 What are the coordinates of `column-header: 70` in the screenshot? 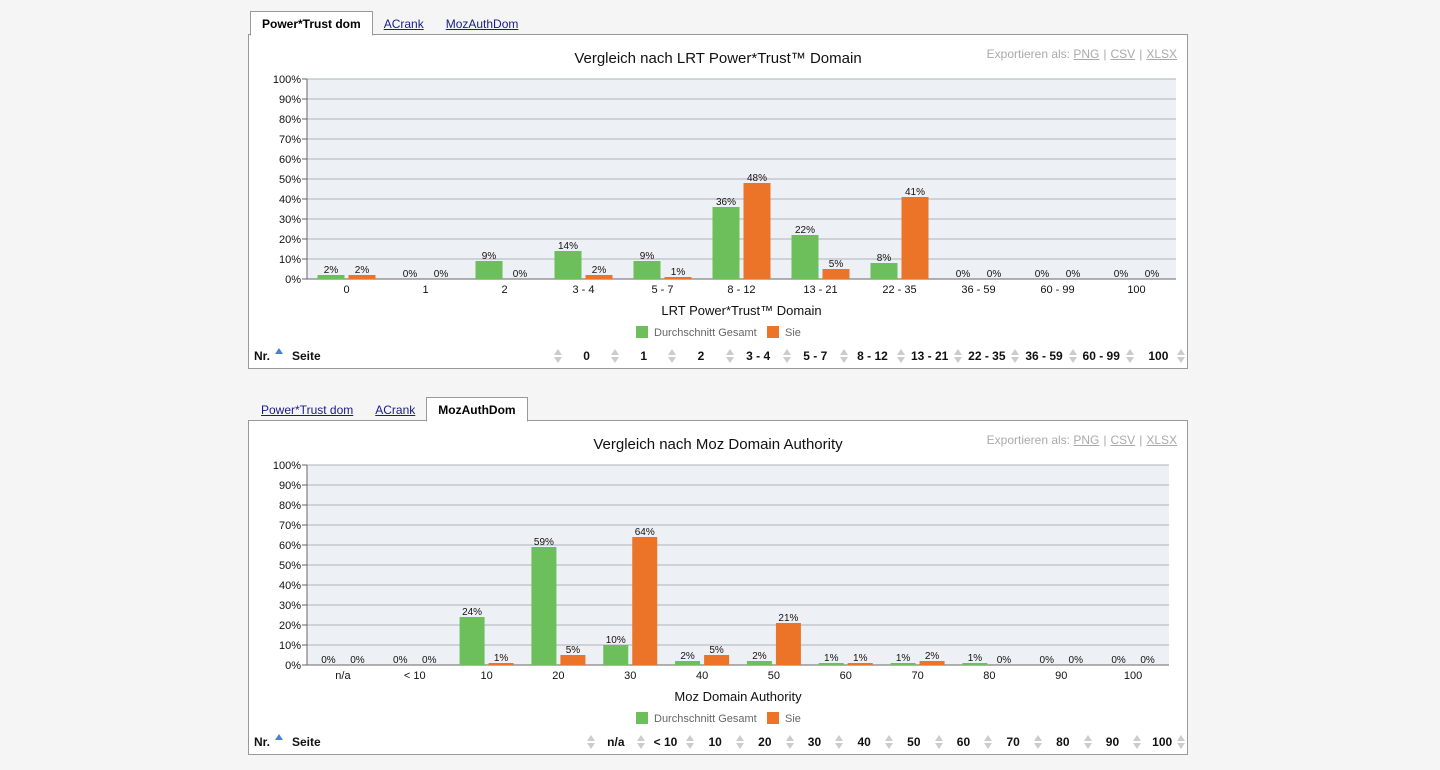 It's located at (1013, 742).